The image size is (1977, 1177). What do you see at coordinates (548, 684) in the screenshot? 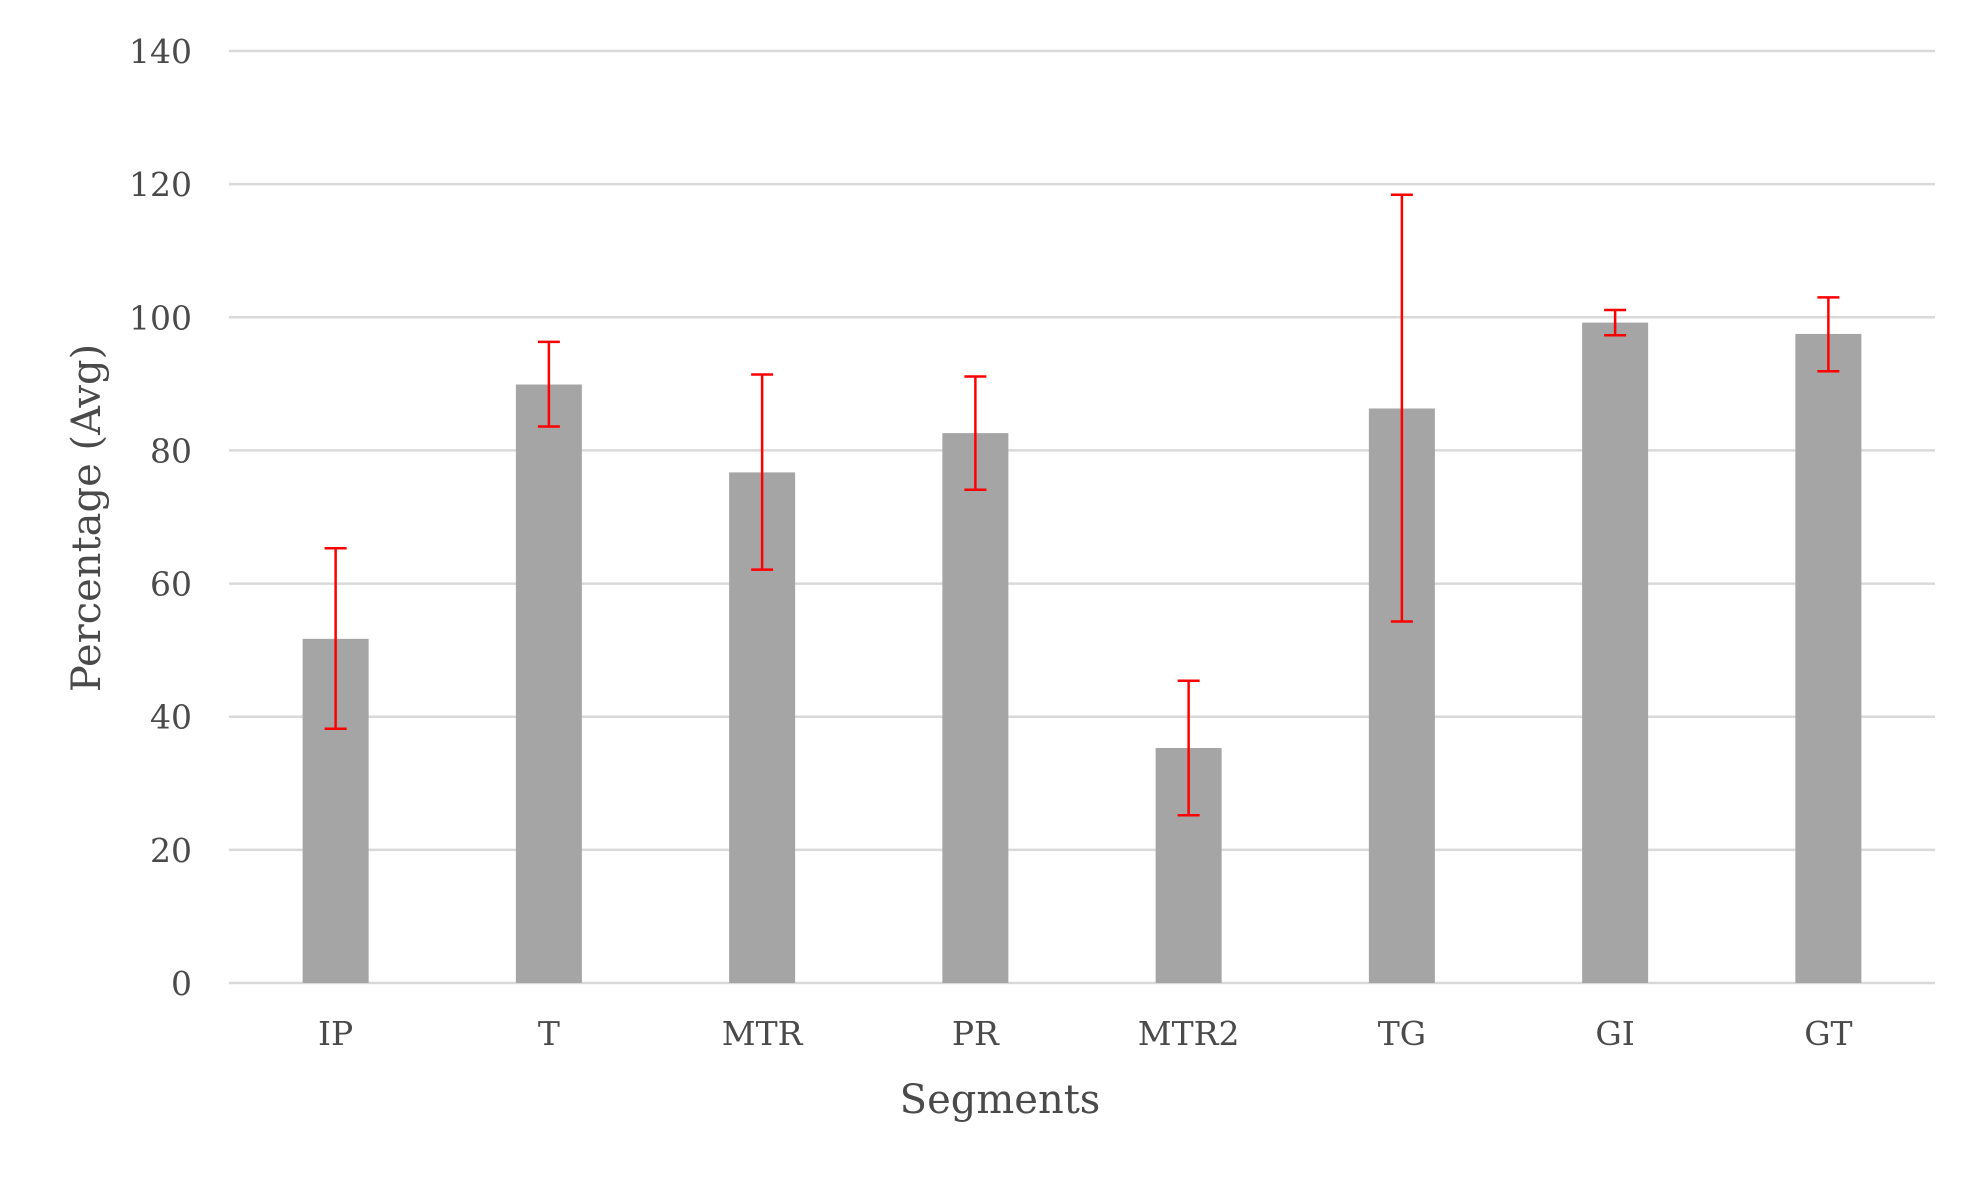
I see `bar-t` at bounding box center [548, 684].